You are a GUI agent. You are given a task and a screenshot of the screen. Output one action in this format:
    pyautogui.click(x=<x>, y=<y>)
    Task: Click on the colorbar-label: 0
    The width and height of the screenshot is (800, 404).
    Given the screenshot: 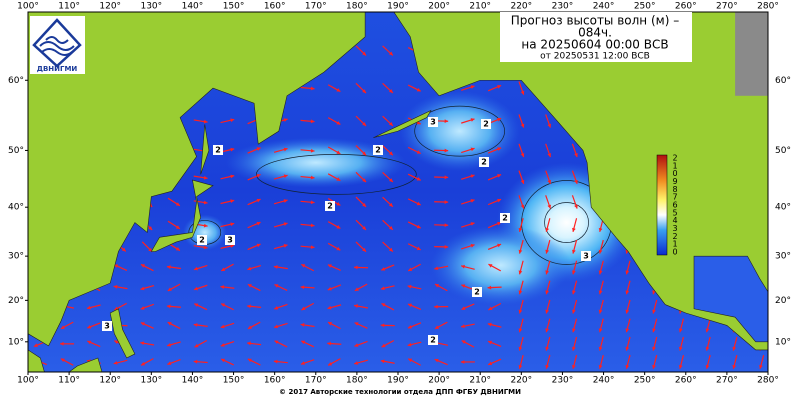 What is the action you would take?
    pyautogui.click(x=674, y=252)
    